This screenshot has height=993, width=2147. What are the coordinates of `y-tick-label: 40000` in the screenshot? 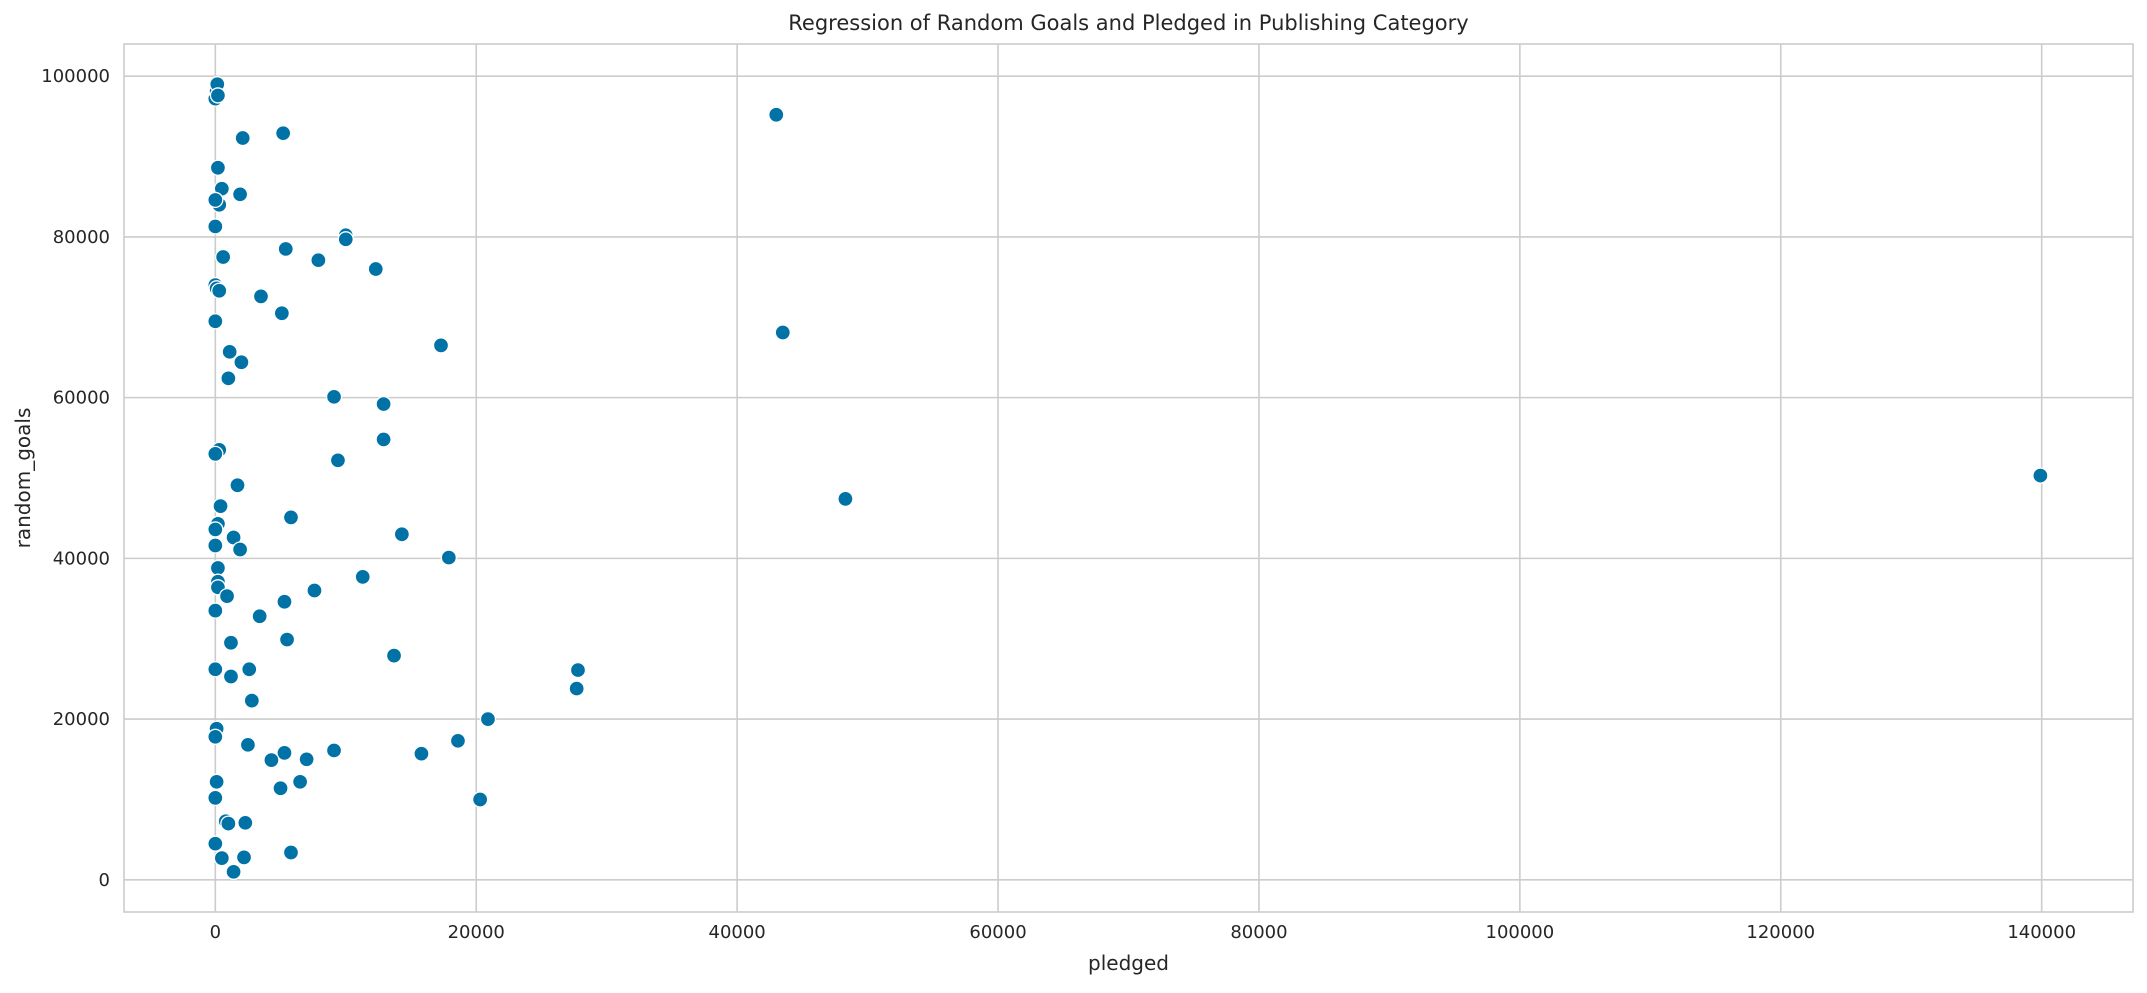 It's located at (81, 558).